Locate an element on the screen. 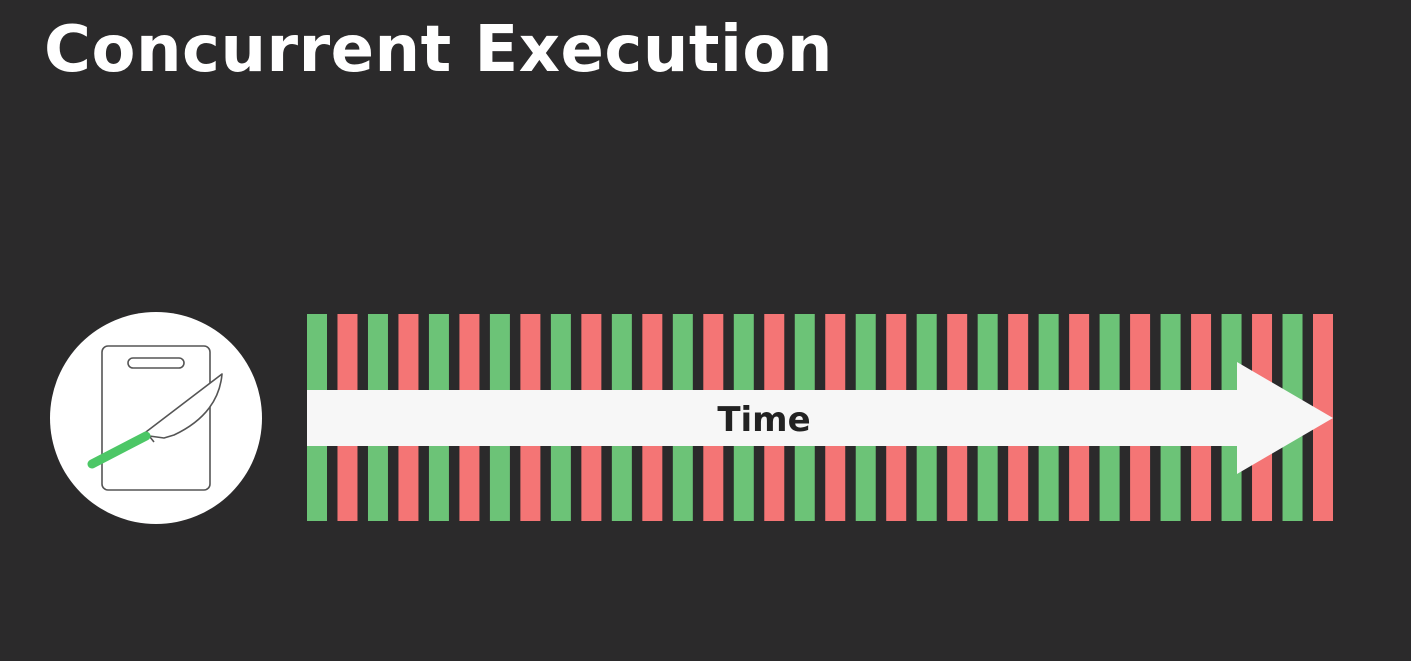 The width and height of the screenshot is (1411, 661). cutting-board-outline is located at coordinates (156, 418).